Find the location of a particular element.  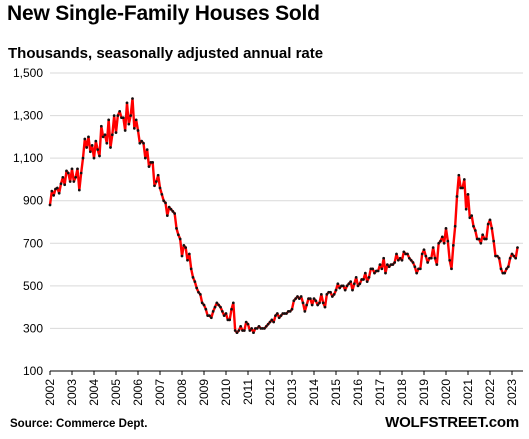

x-tick-label: 2012 is located at coordinates (270, 392).